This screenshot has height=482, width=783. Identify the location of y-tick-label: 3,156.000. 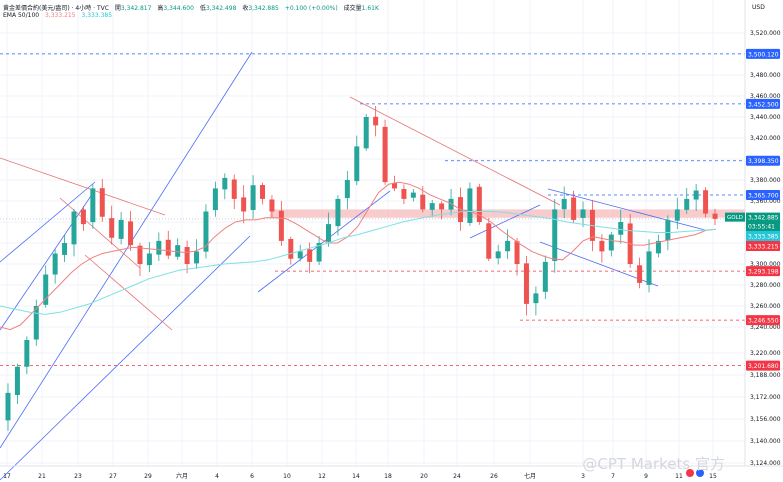
(765, 419).